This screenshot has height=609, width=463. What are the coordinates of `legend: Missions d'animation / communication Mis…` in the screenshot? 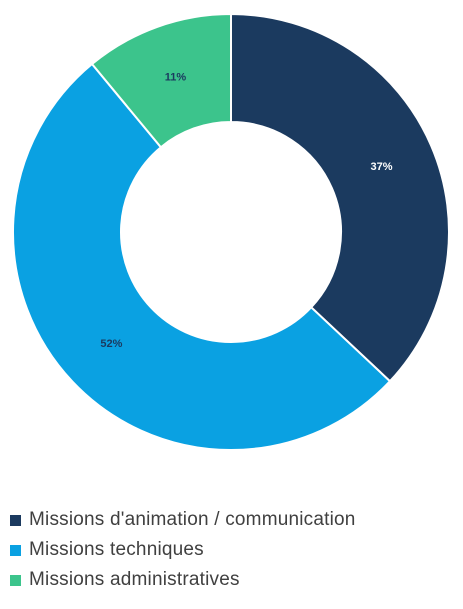 It's located at (183, 550).